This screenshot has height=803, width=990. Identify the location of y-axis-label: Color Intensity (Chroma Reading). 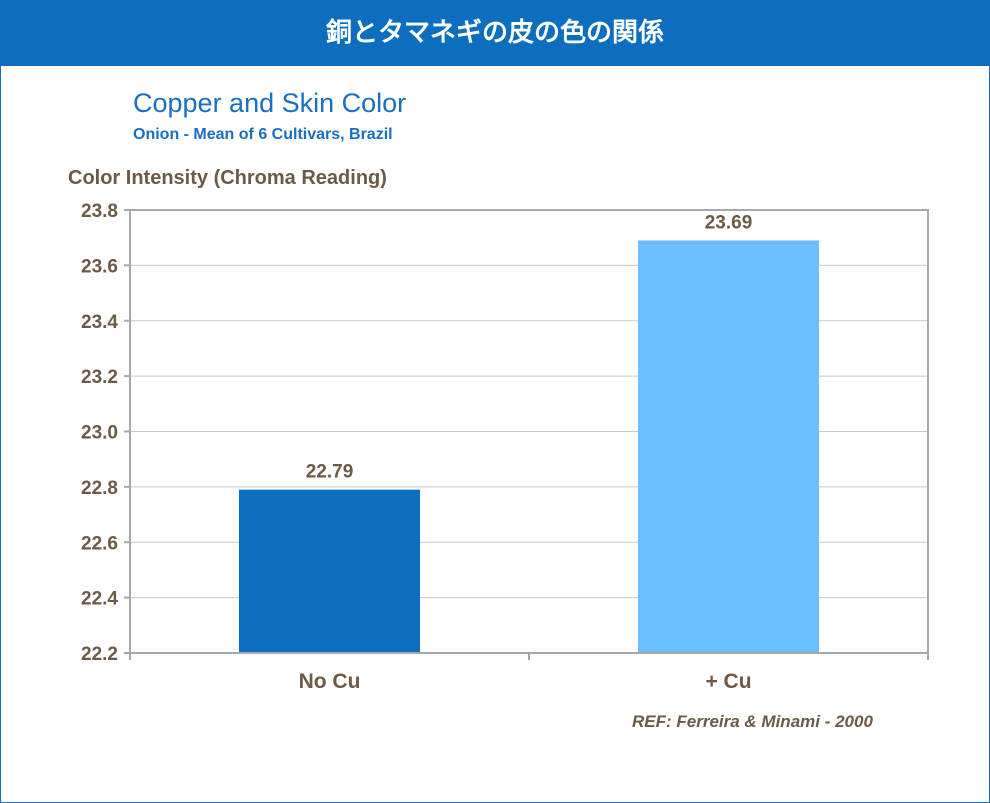
(227, 178).